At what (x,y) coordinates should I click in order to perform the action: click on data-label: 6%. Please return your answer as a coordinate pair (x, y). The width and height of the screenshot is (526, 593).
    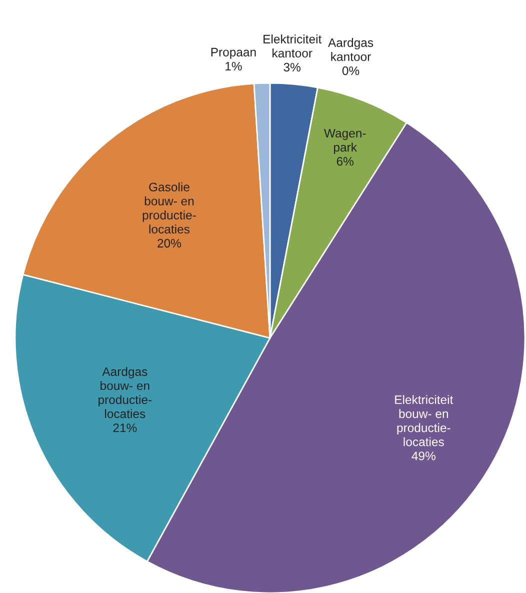
    Looking at the image, I should click on (345, 161).